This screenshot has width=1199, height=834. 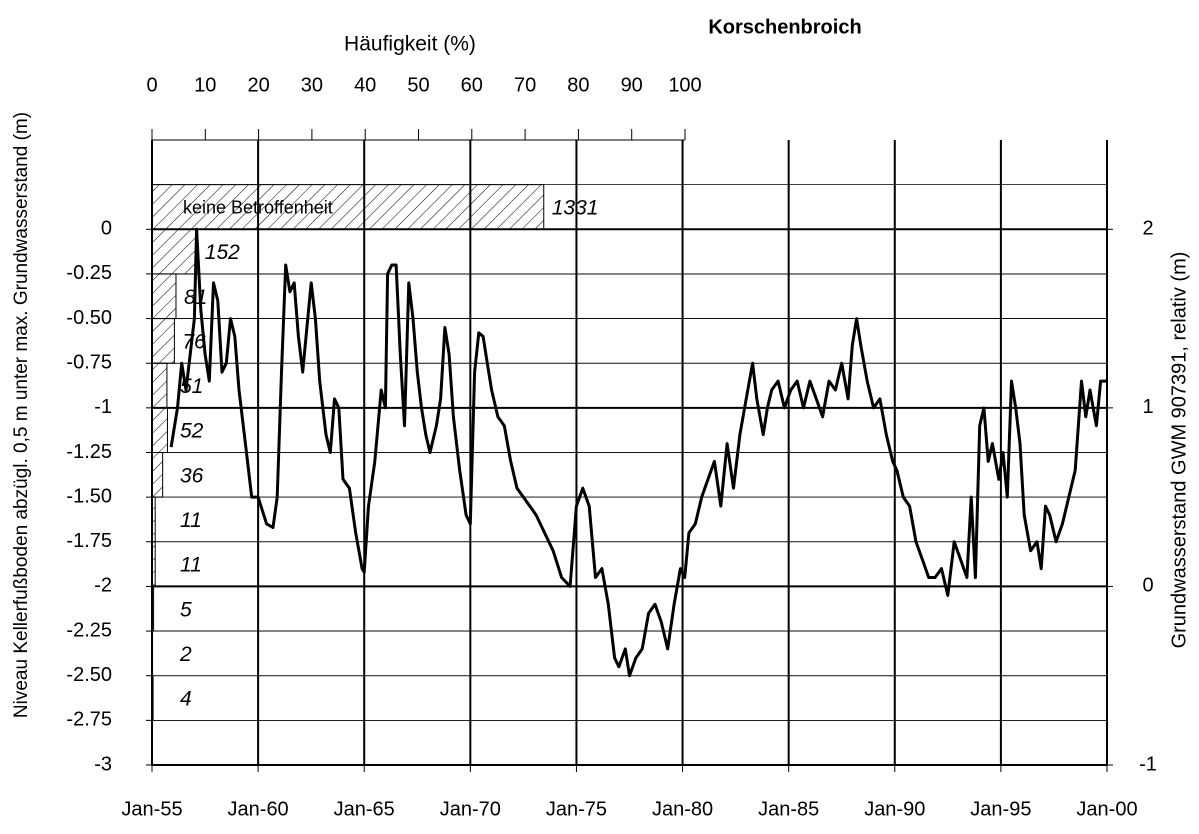 What do you see at coordinates (151, 85) in the screenshot?
I see `top-tick-label: 0` at bounding box center [151, 85].